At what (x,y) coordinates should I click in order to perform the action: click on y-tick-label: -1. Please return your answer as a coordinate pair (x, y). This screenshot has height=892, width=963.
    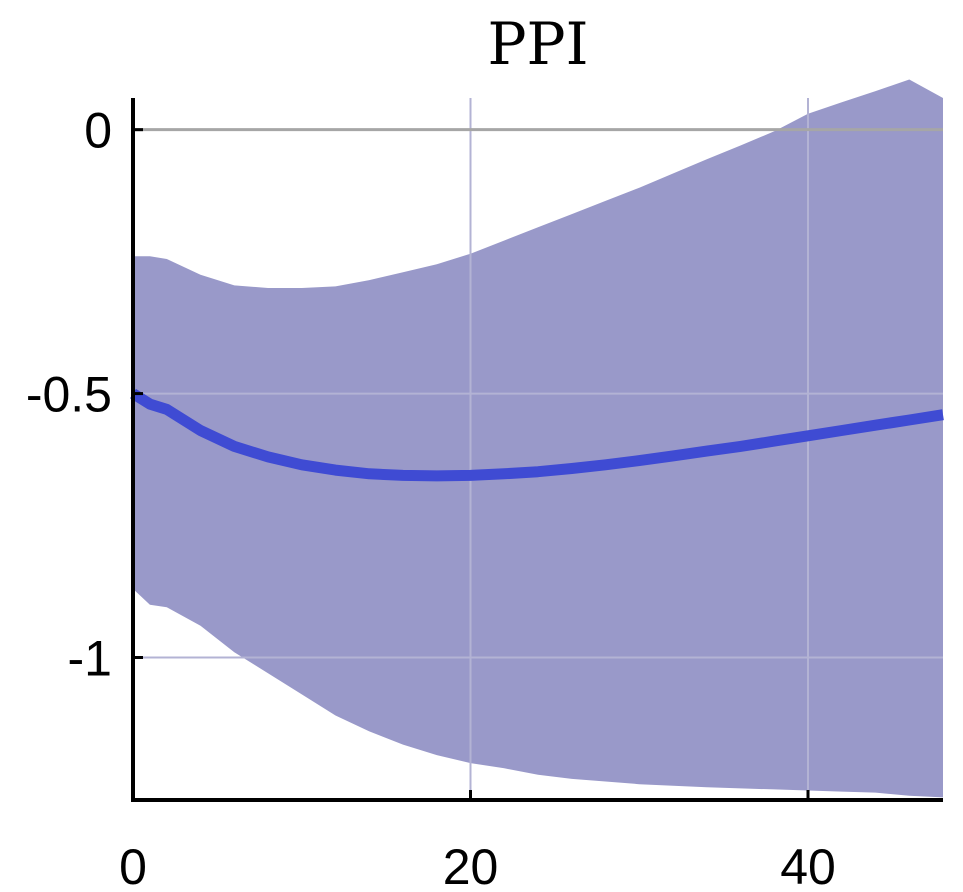
    Looking at the image, I should click on (90, 658).